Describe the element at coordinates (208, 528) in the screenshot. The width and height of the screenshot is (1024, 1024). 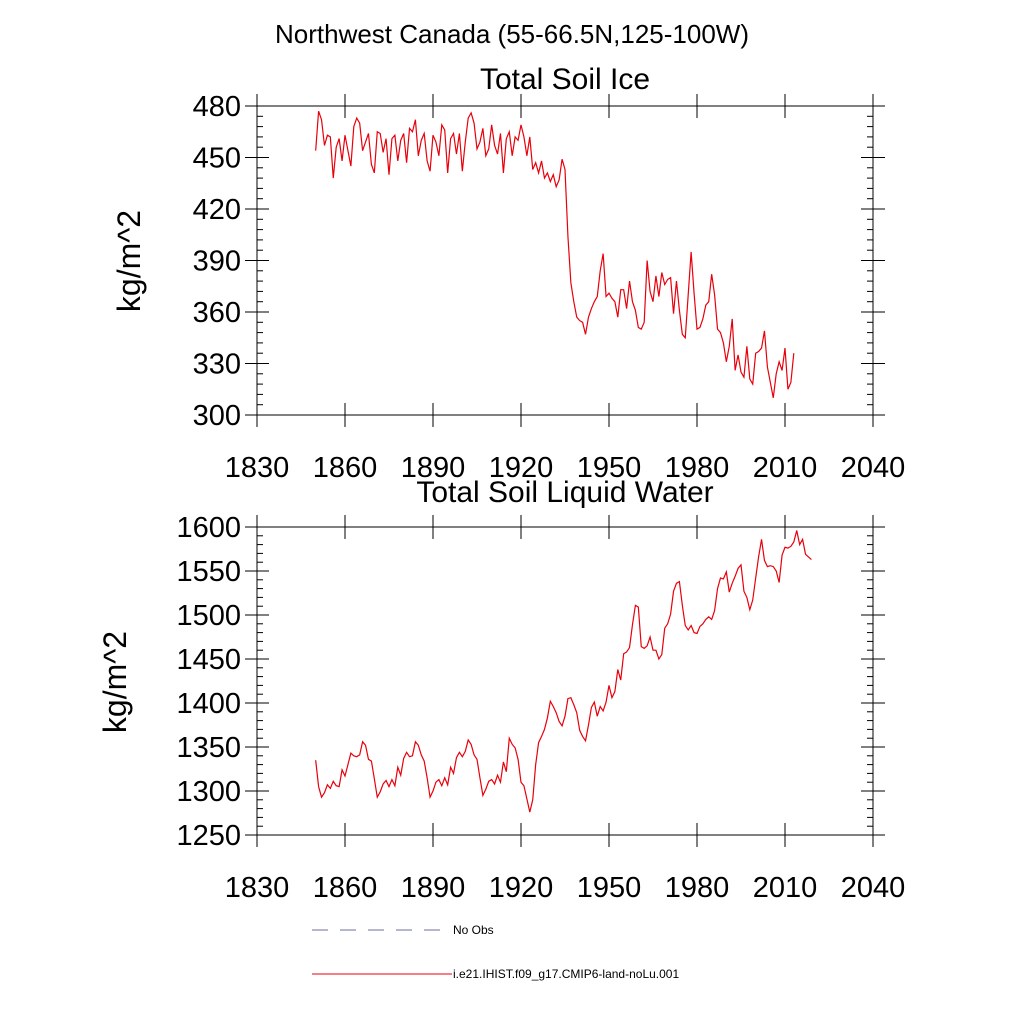
I see `ytick-label-soil-liquid-water-1600: 1600` at that location.